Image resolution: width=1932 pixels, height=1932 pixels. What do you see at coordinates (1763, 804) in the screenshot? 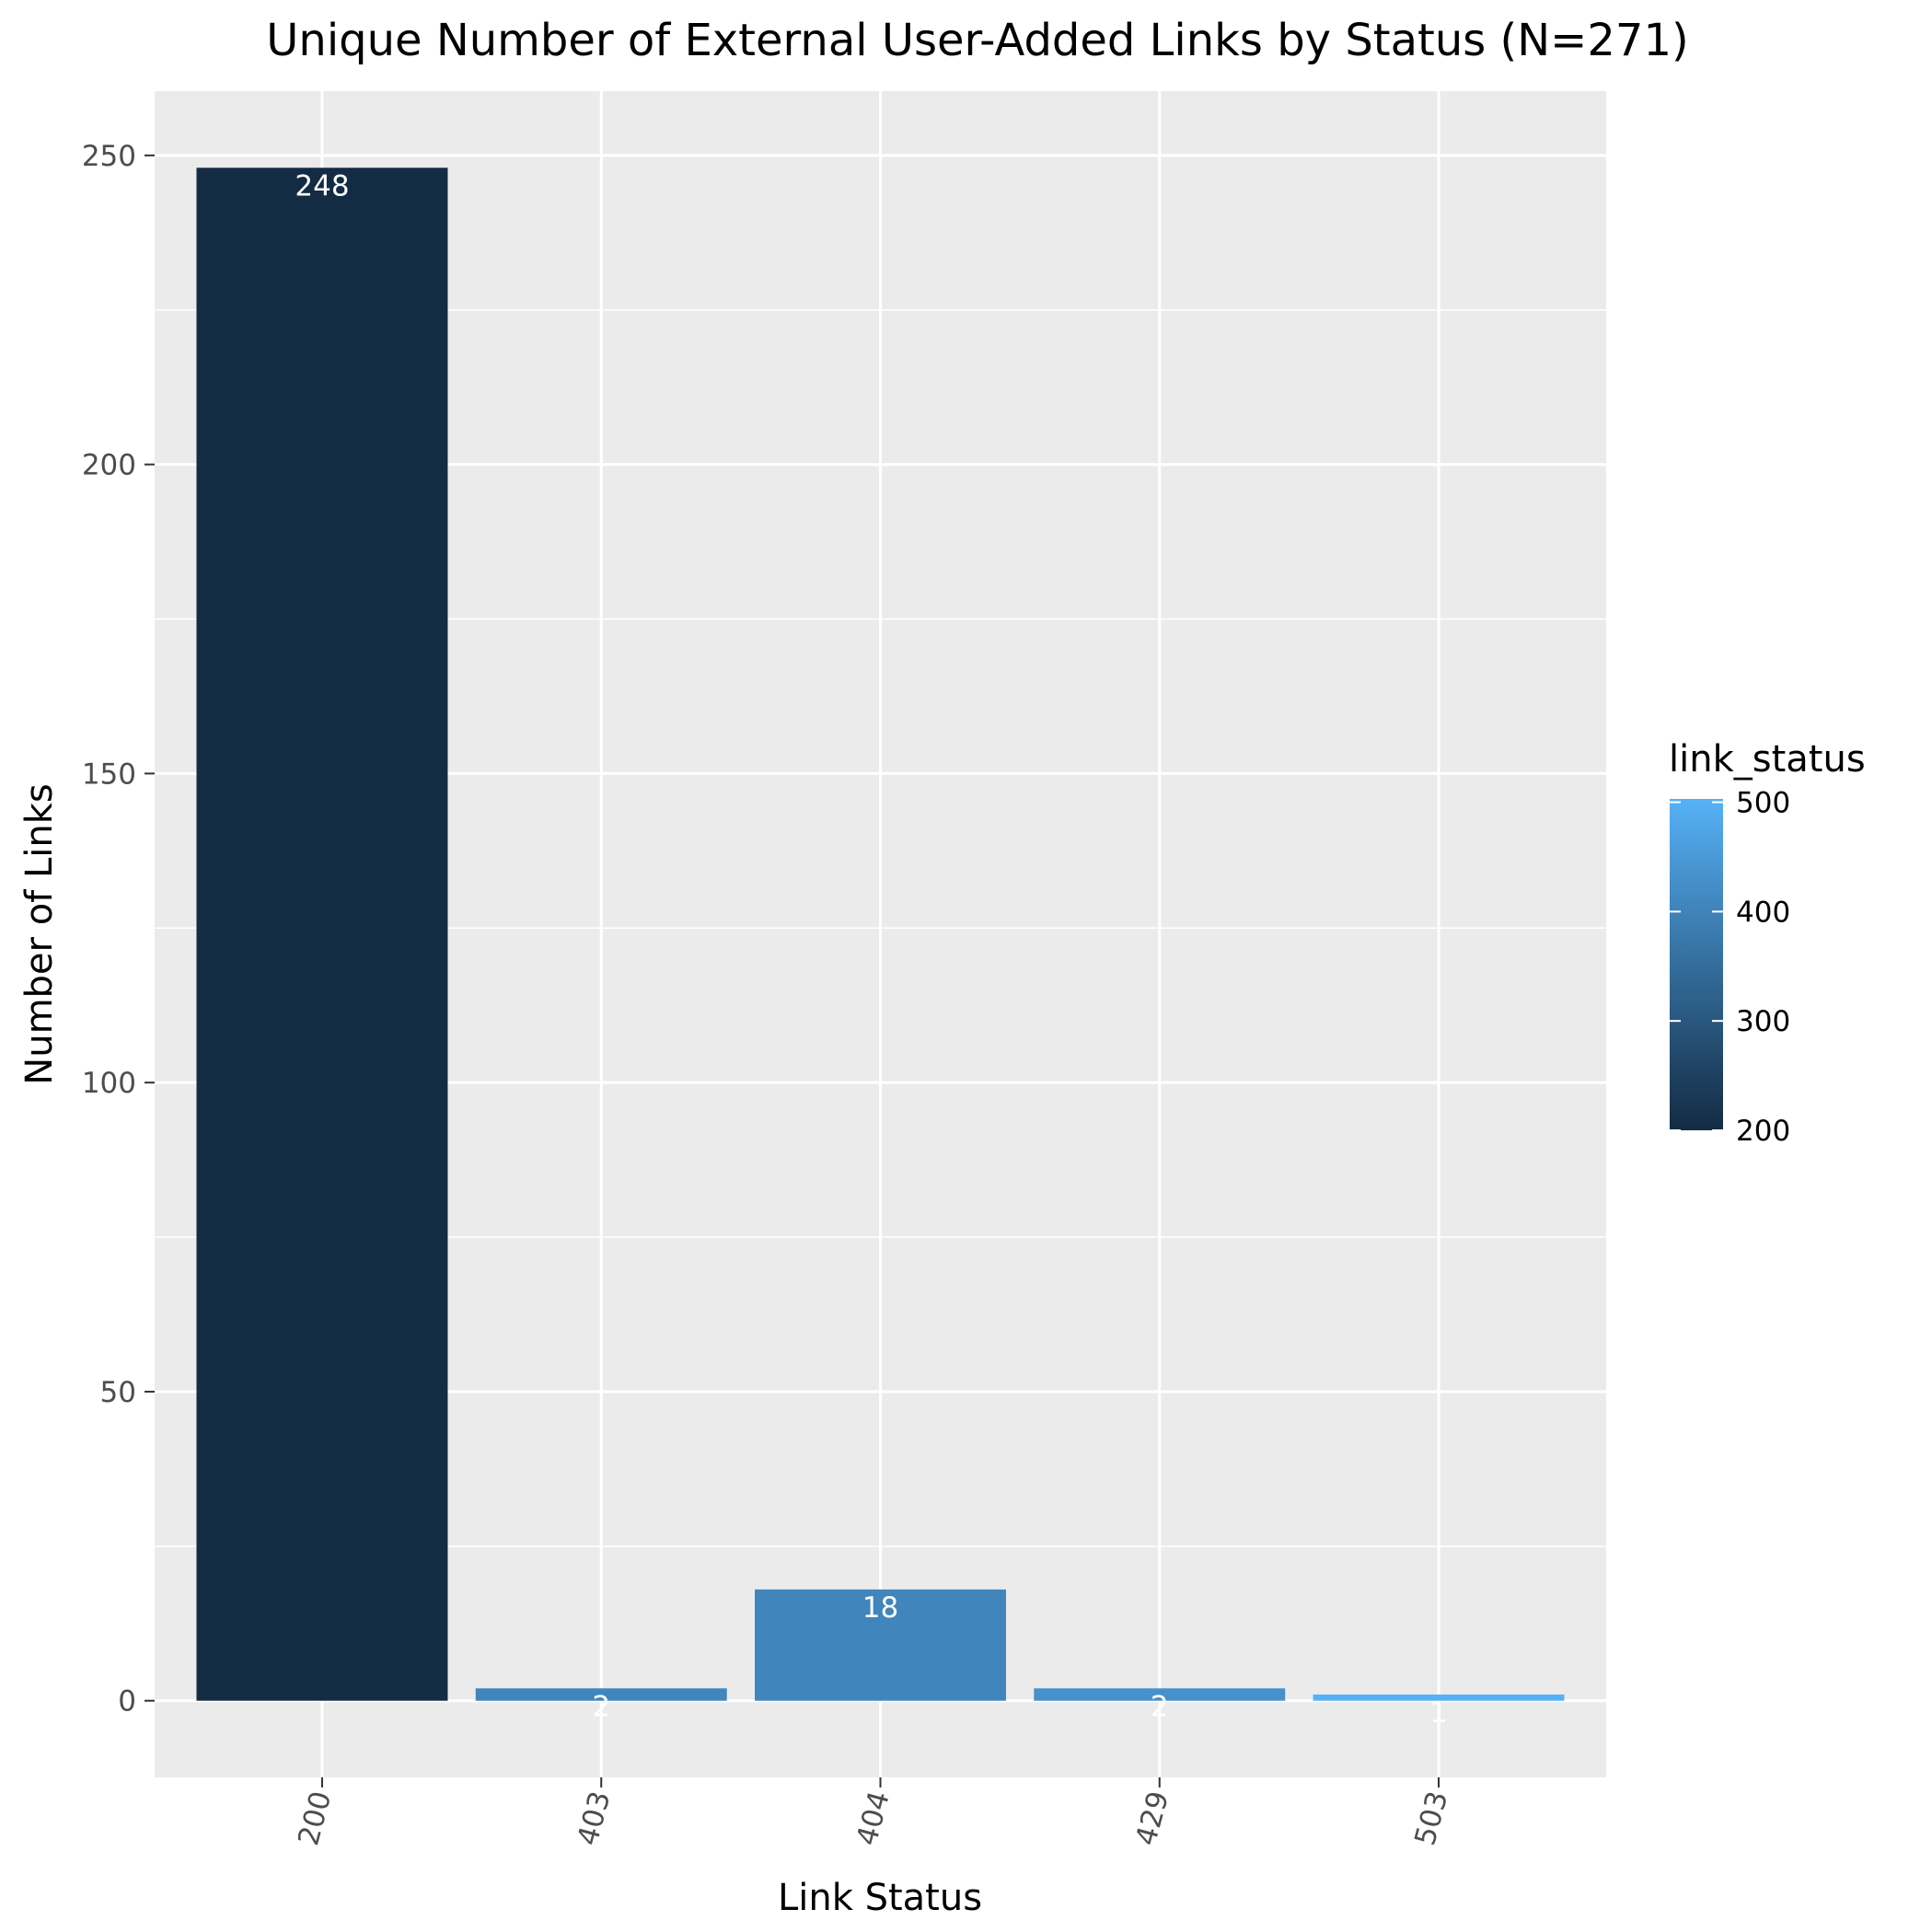
I see `legend-tick-label: 500` at bounding box center [1763, 804].